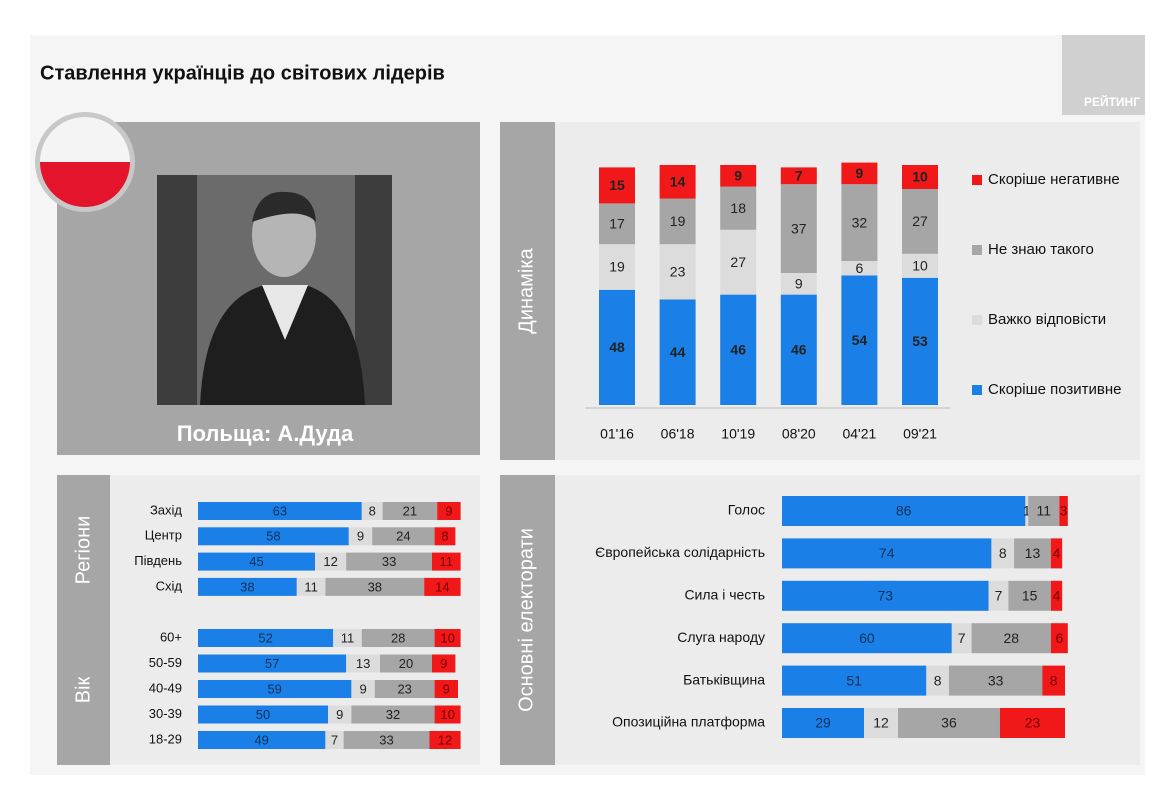 This screenshot has height=796, width=1173. What do you see at coordinates (721, 637) in the screenshot?
I see `category-label: Слуга народу` at bounding box center [721, 637].